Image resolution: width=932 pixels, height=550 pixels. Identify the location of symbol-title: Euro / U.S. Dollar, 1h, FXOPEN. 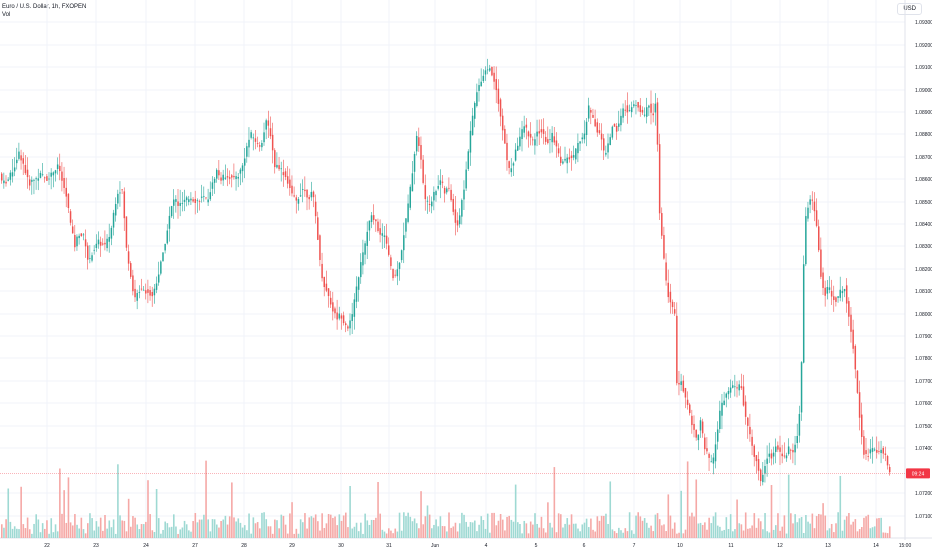
(44, 7).